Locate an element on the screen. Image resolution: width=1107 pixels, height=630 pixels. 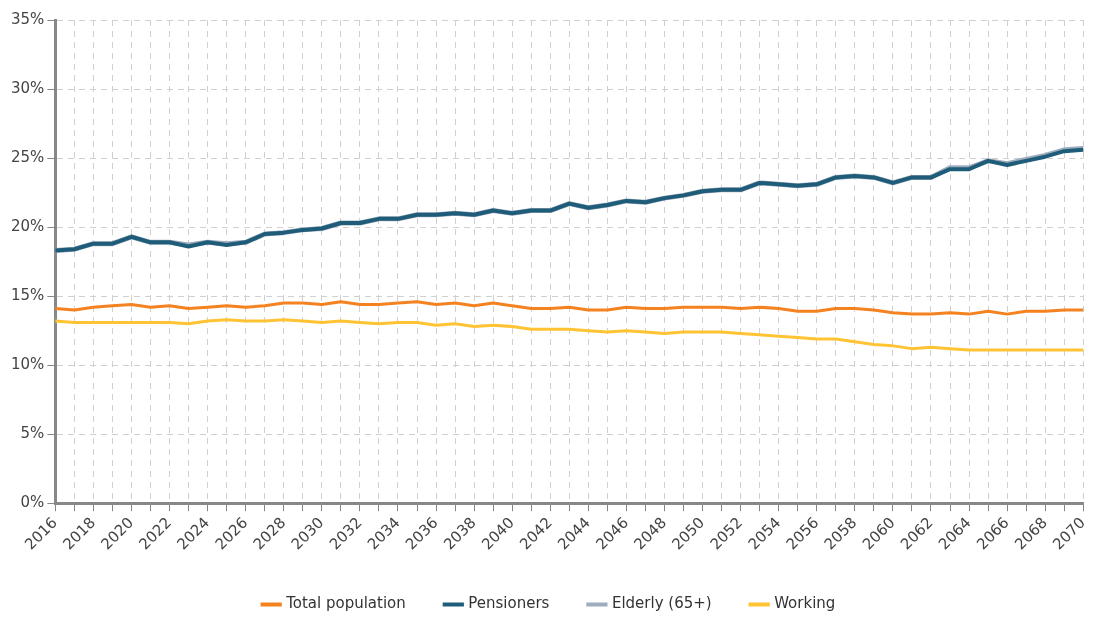
y-tick-label: 30% is located at coordinates (28, 87).